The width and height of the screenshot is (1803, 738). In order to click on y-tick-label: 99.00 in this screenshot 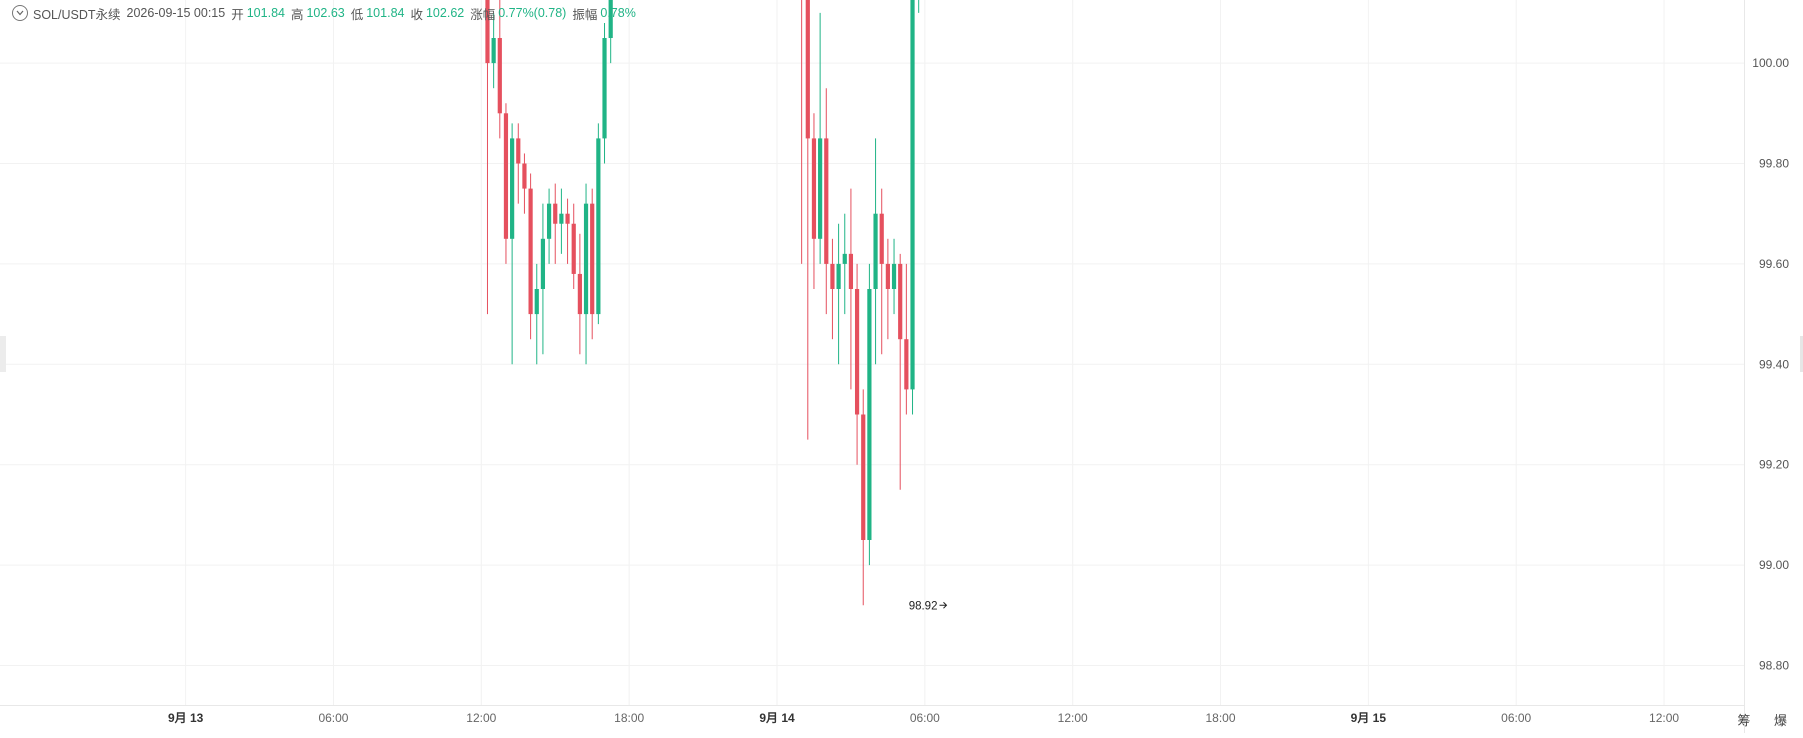, I will do `click(1774, 565)`.